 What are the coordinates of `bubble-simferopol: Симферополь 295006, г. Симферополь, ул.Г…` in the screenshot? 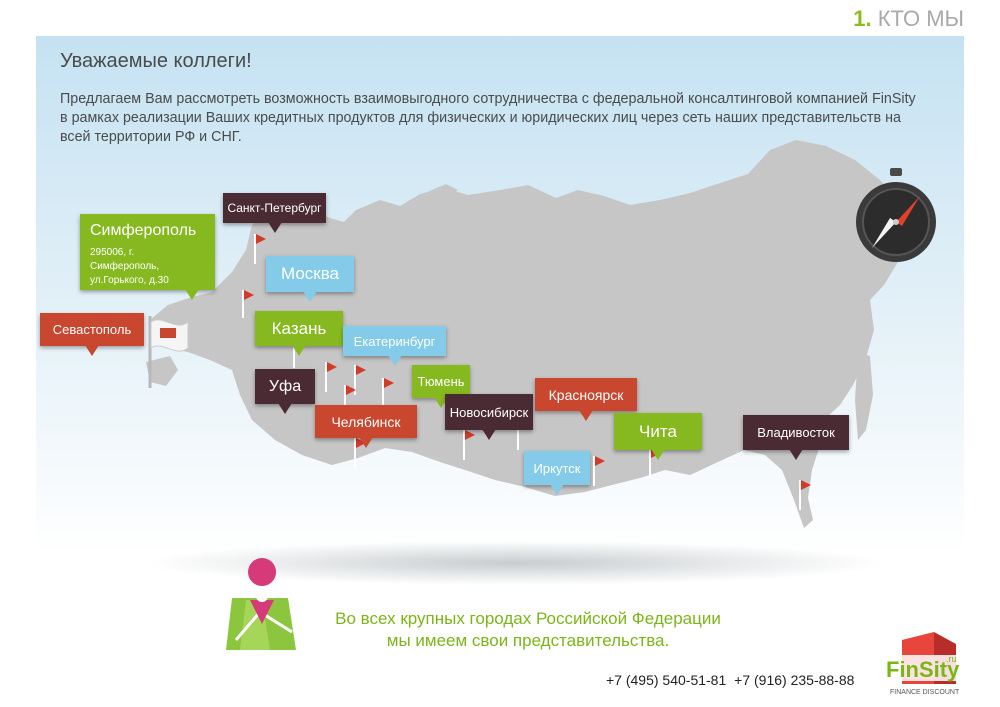 It's located at (147, 257).